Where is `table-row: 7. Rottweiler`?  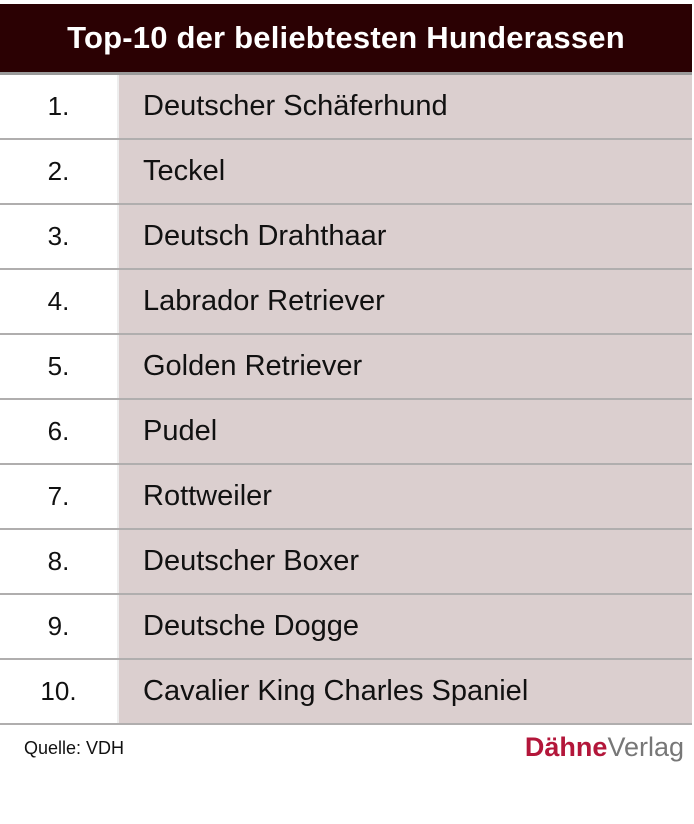
table-row: 7. Rottweiler is located at coordinates (346, 497).